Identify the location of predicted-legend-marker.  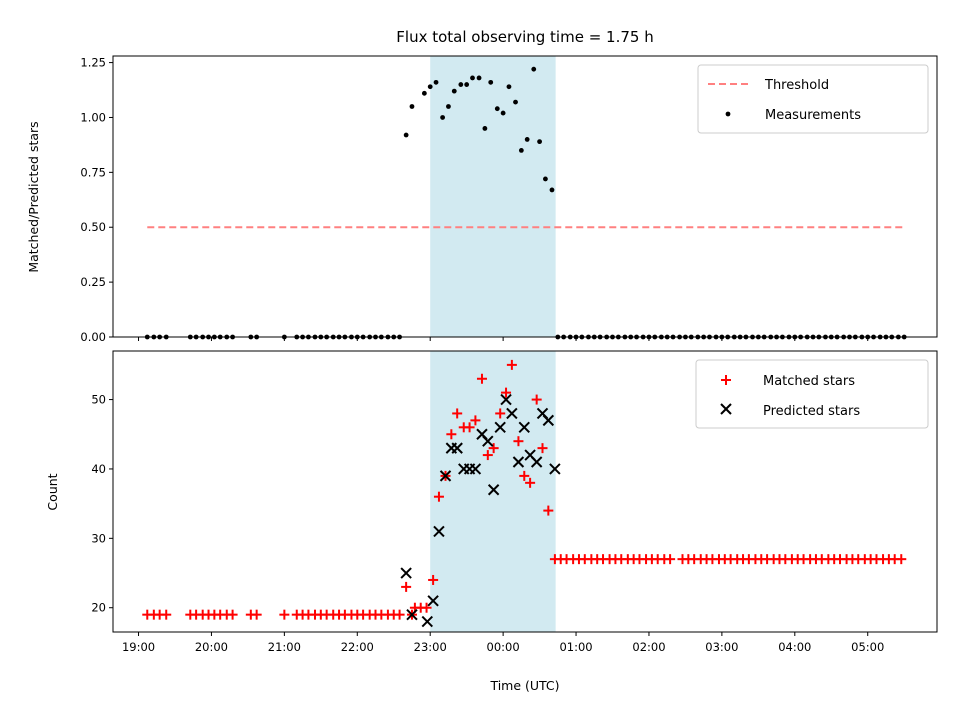
(726, 409).